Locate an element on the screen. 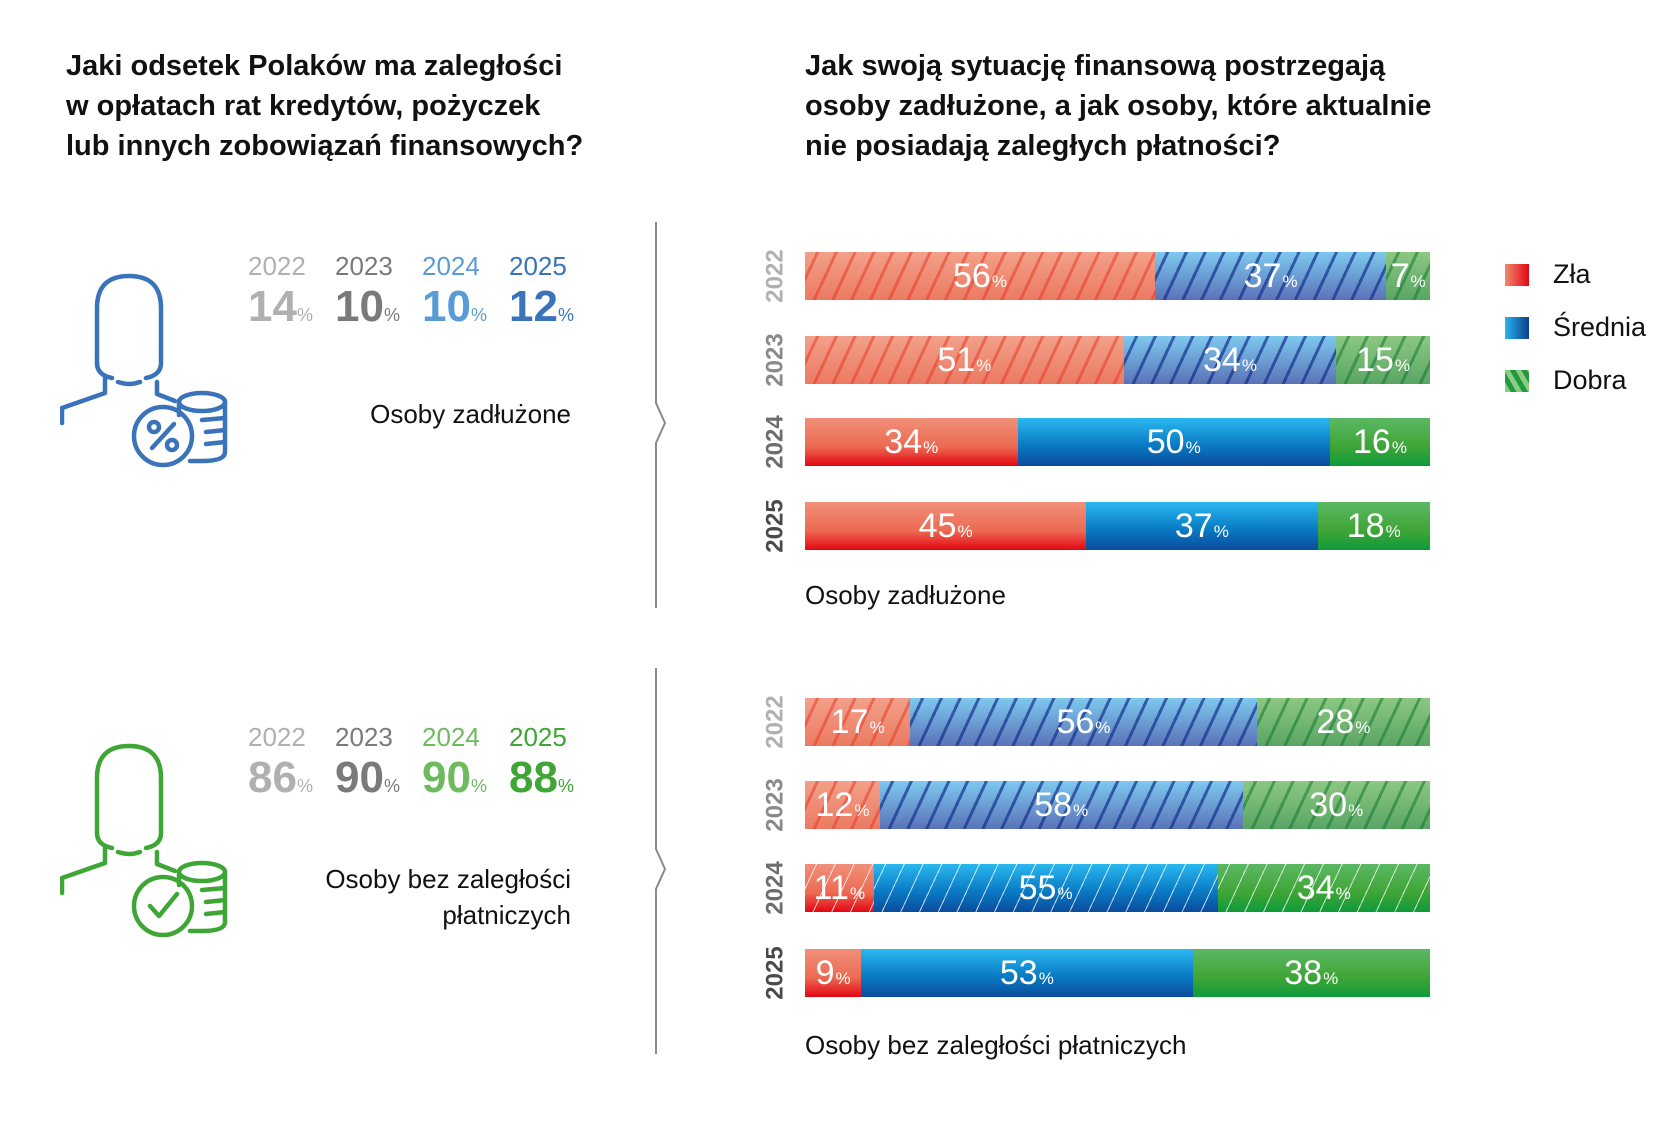 Image resolution: width=1674 pixels, height=1132 pixels. value-number: 14 is located at coordinates (272, 306).